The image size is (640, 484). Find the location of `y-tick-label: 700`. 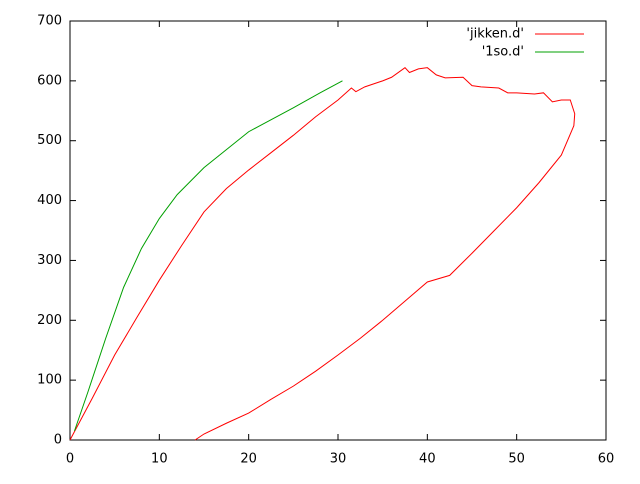

y-tick-label: 700 is located at coordinates (49, 21).